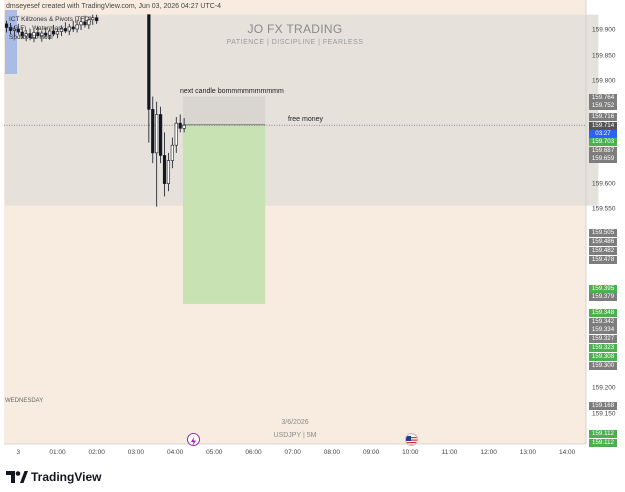 The width and height of the screenshot is (625, 492). I want to click on time-tick-label: 09:00, so click(371, 452).